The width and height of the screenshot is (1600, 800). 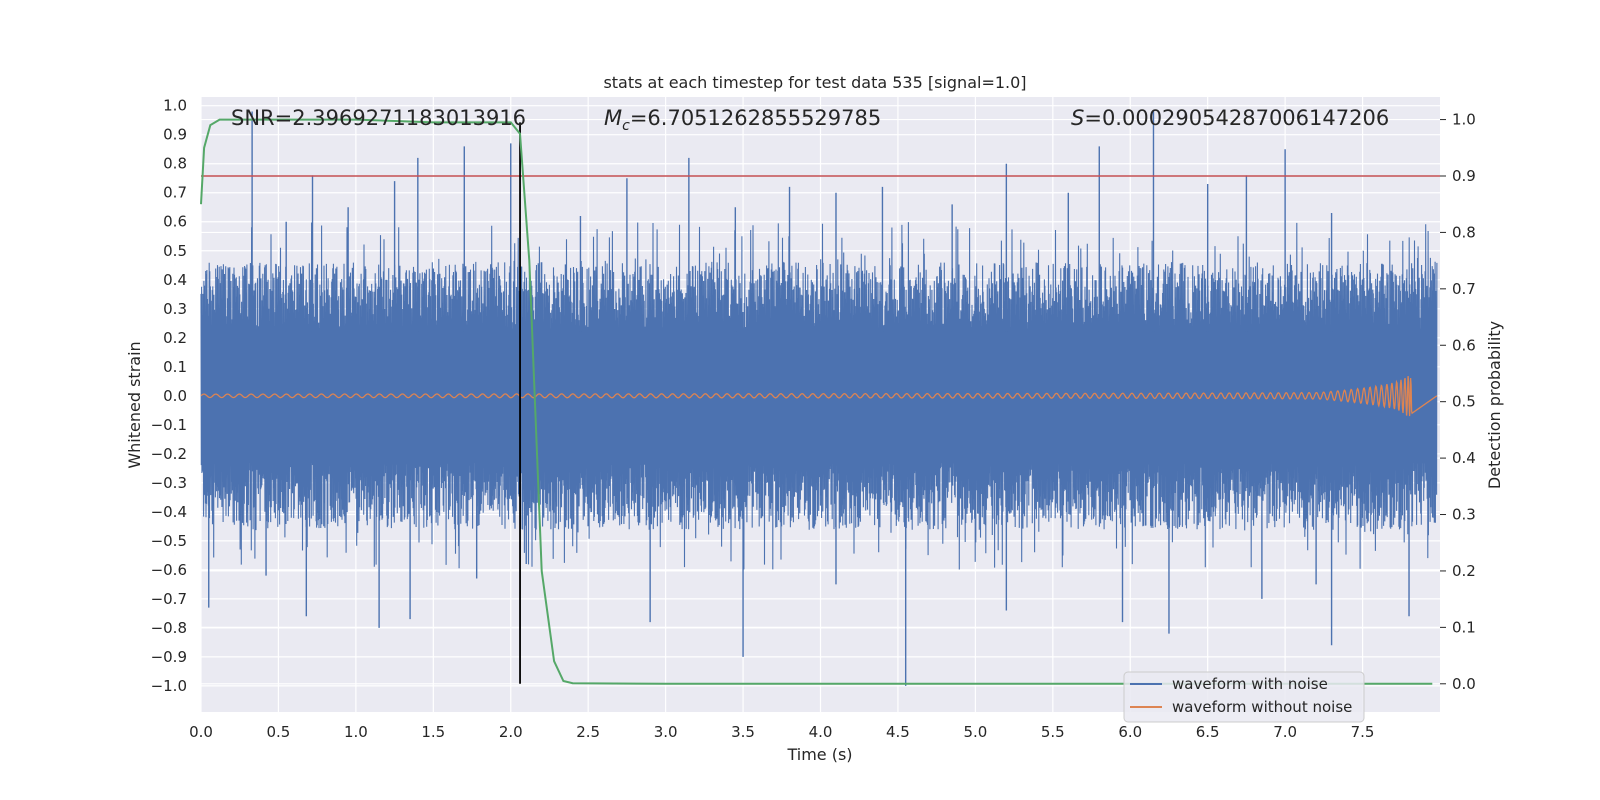 I want to click on x-tick-label: 0.5, so click(x=279, y=732).